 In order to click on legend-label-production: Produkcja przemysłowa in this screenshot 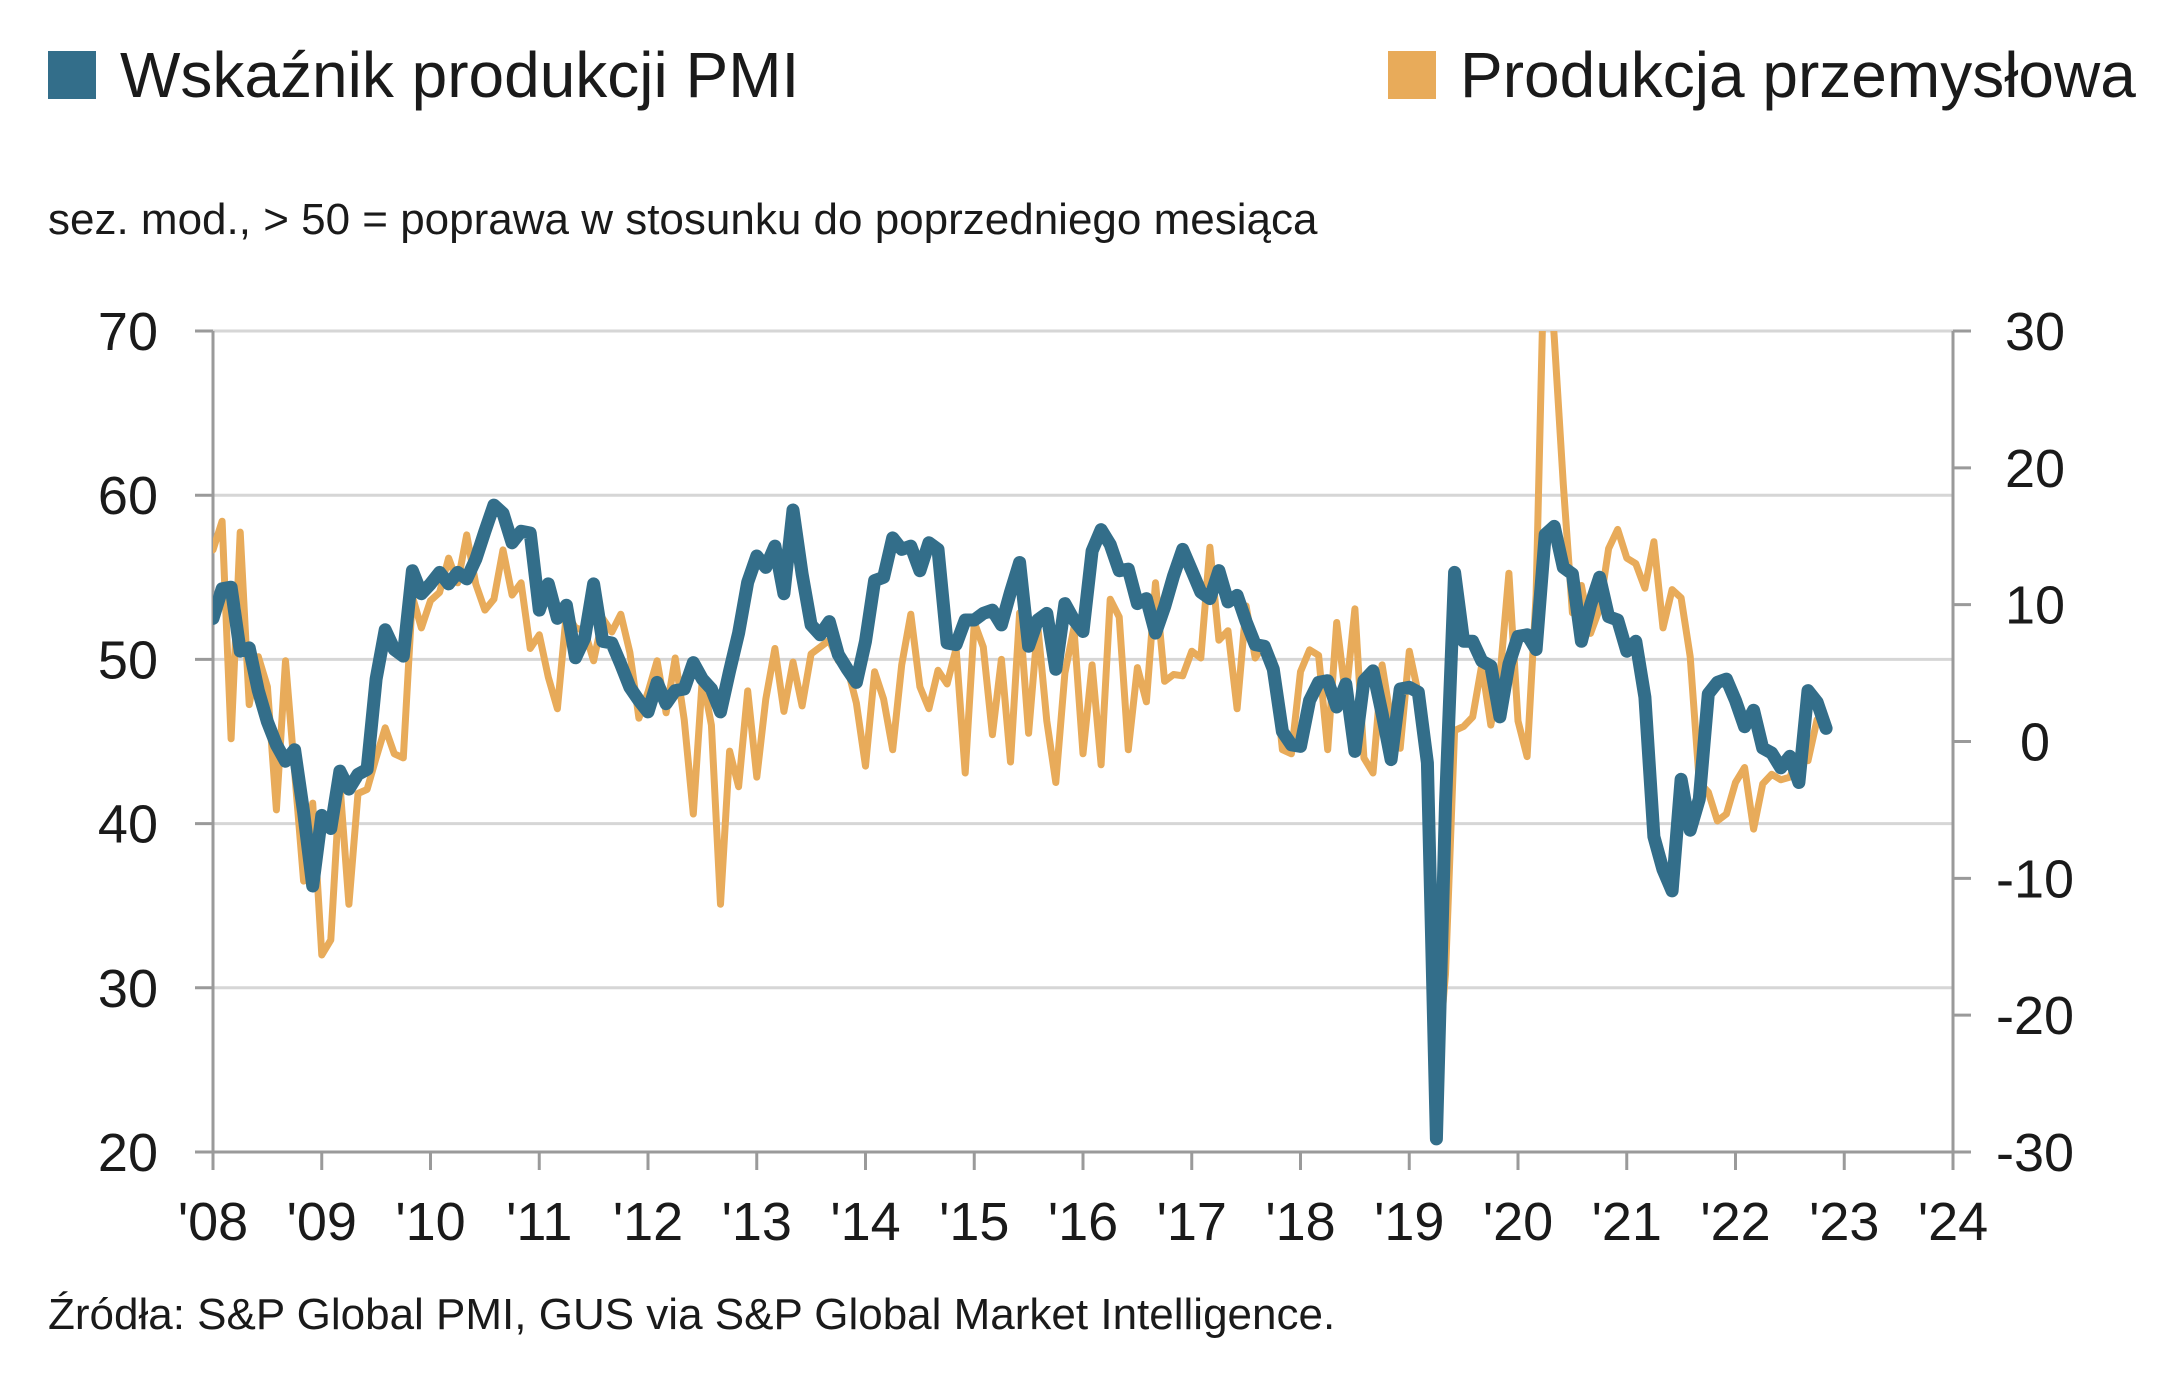, I will do `click(1798, 75)`.